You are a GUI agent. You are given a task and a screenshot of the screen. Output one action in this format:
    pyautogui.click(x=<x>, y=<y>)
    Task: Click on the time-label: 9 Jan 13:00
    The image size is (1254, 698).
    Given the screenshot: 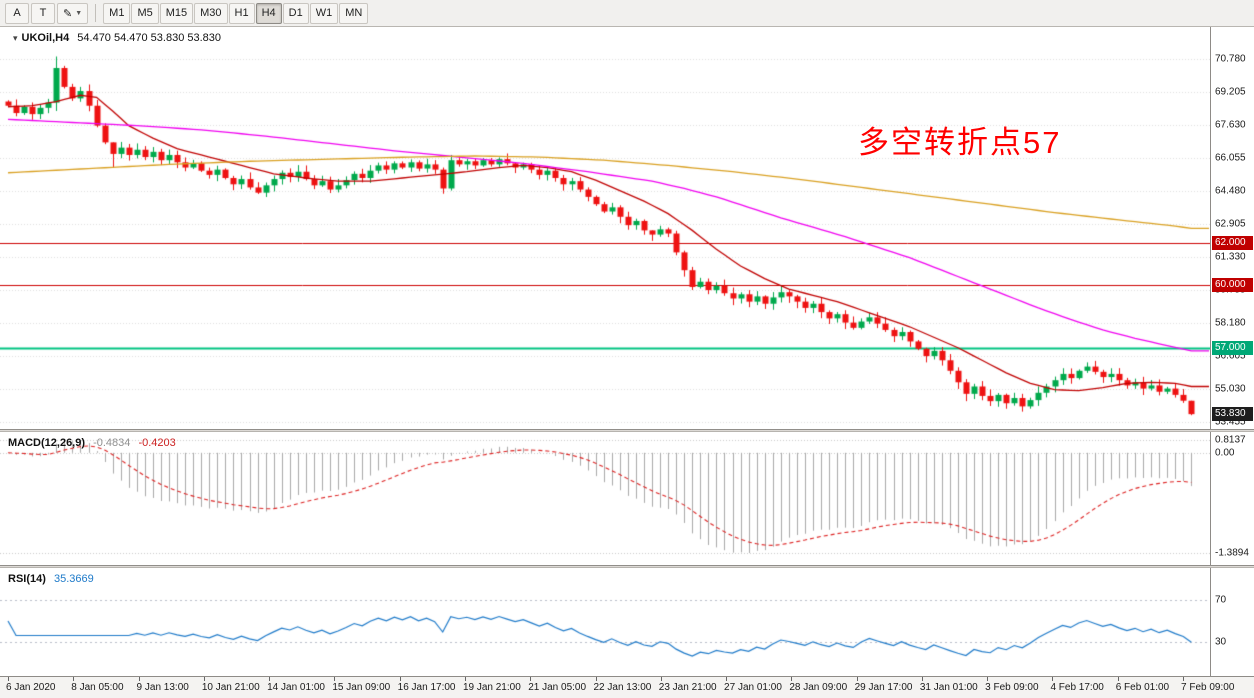 What is the action you would take?
    pyautogui.click(x=162, y=687)
    